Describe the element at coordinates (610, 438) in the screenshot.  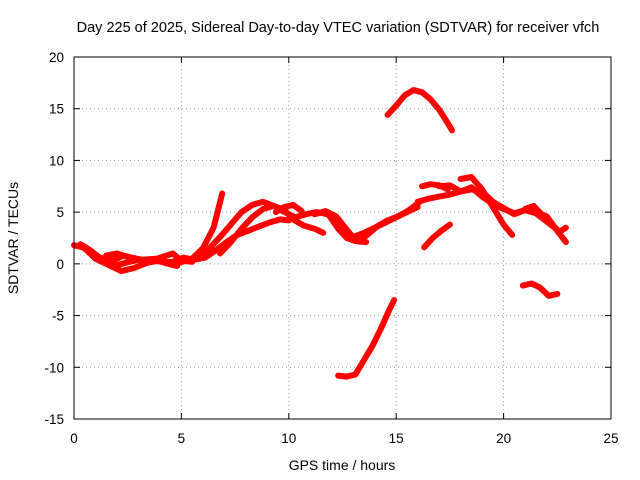
I see `x-tick-label: 25` at that location.